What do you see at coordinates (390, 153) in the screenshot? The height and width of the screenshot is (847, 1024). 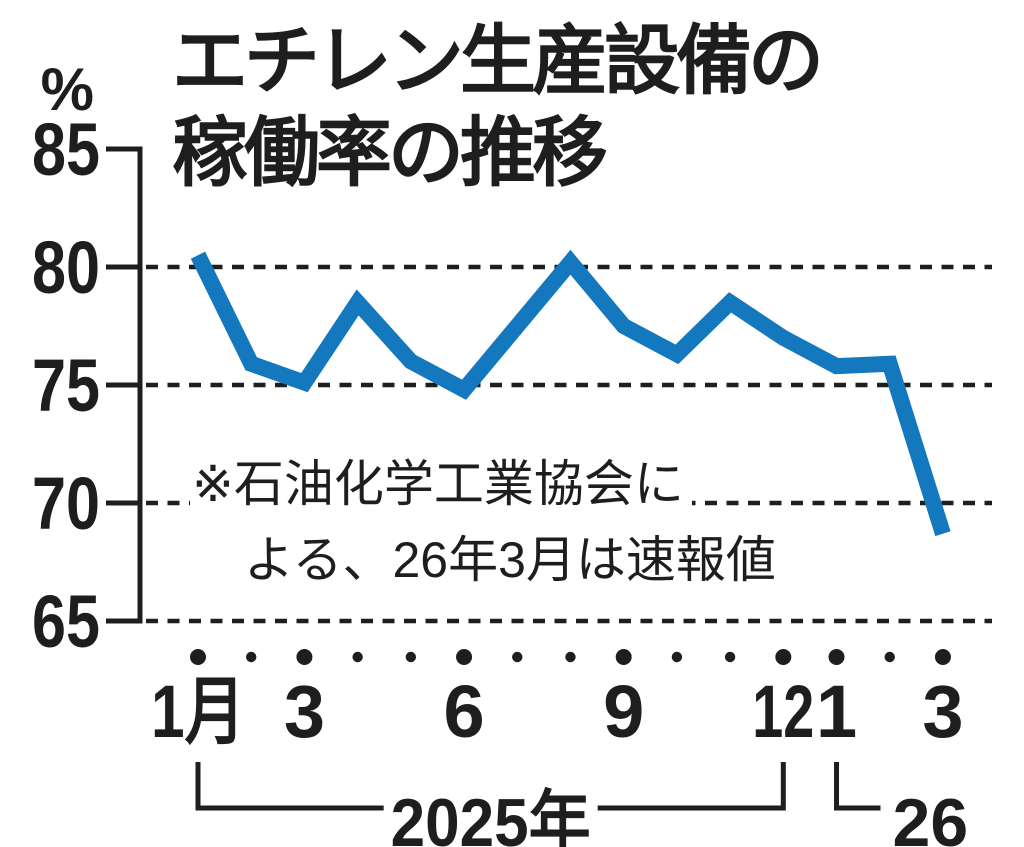 I see `chart-title-line2: 稼働率の推移` at bounding box center [390, 153].